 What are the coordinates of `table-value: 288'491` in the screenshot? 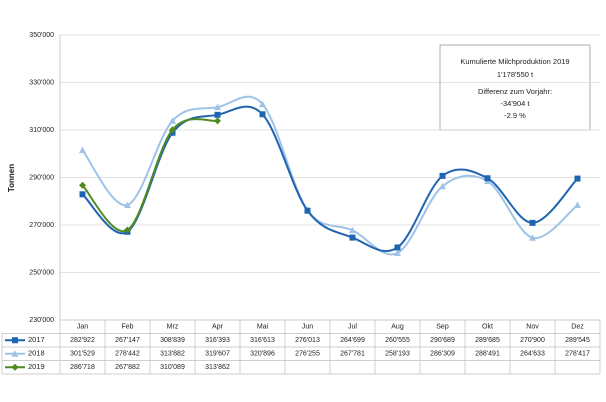 It's located at (487, 354).